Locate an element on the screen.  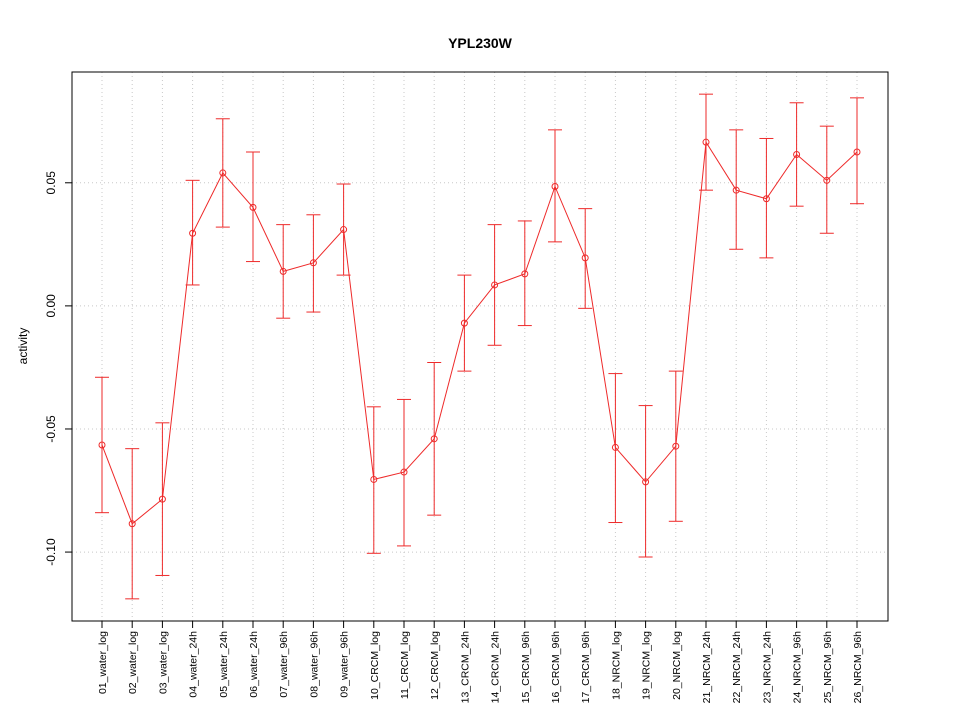
x-tick-label: 03_water_log is located at coordinates (163, 662).